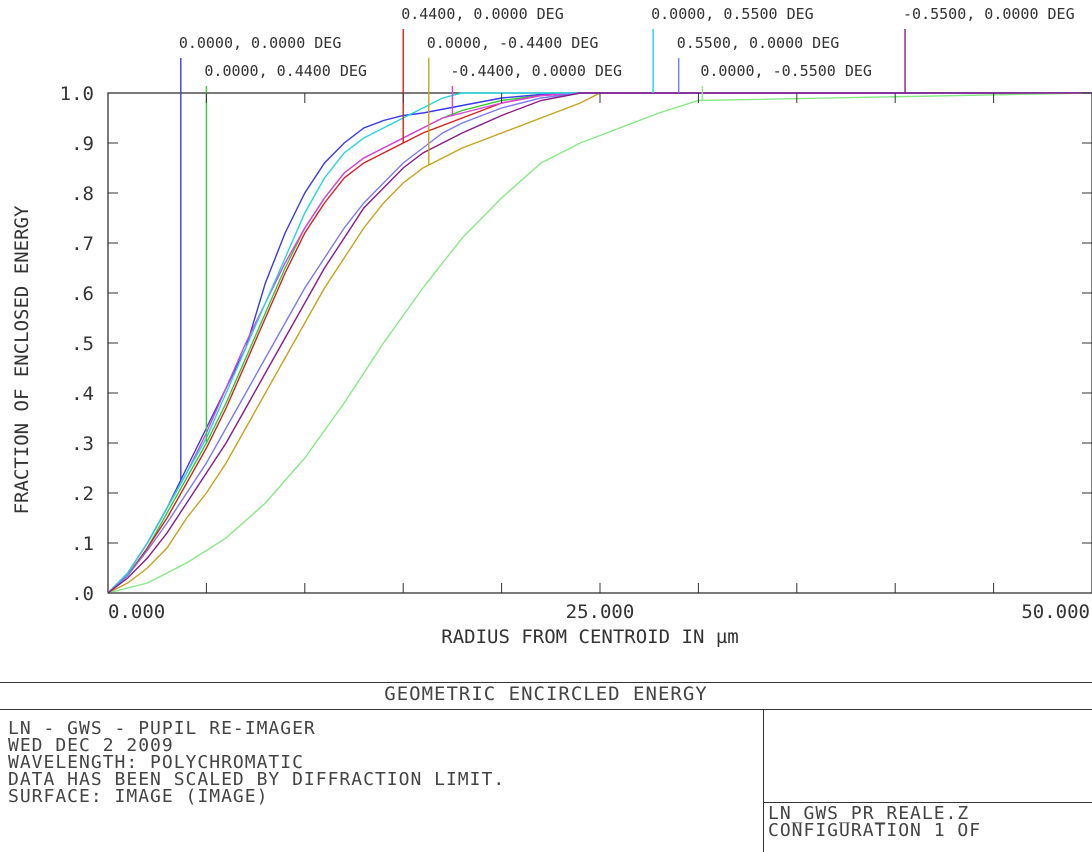 Image resolution: width=1092 pixels, height=852 pixels. Describe the element at coordinates (77, 94) in the screenshot. I see `y-tick-label: 1.0` at that location.